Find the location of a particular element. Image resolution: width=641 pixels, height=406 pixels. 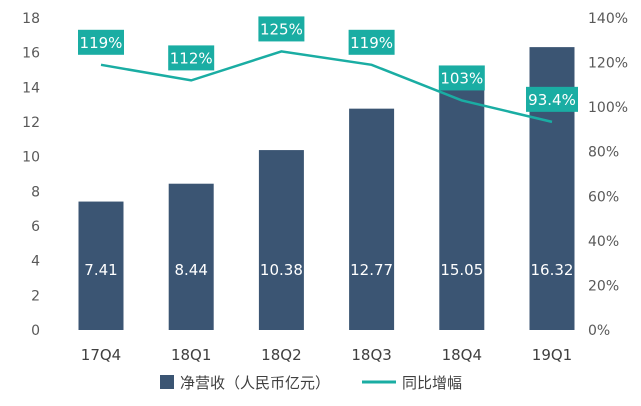

growth-value-label: 125% is located at coordinates (281, 29).